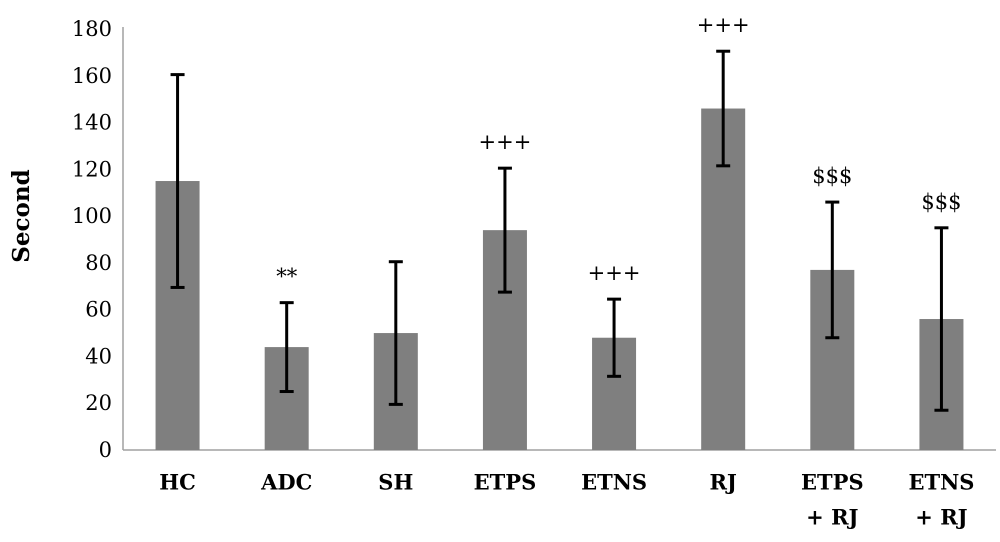 This screenshot has height=542, width=1000. I want to click on x-tick-label: HC, so click(177, 482).